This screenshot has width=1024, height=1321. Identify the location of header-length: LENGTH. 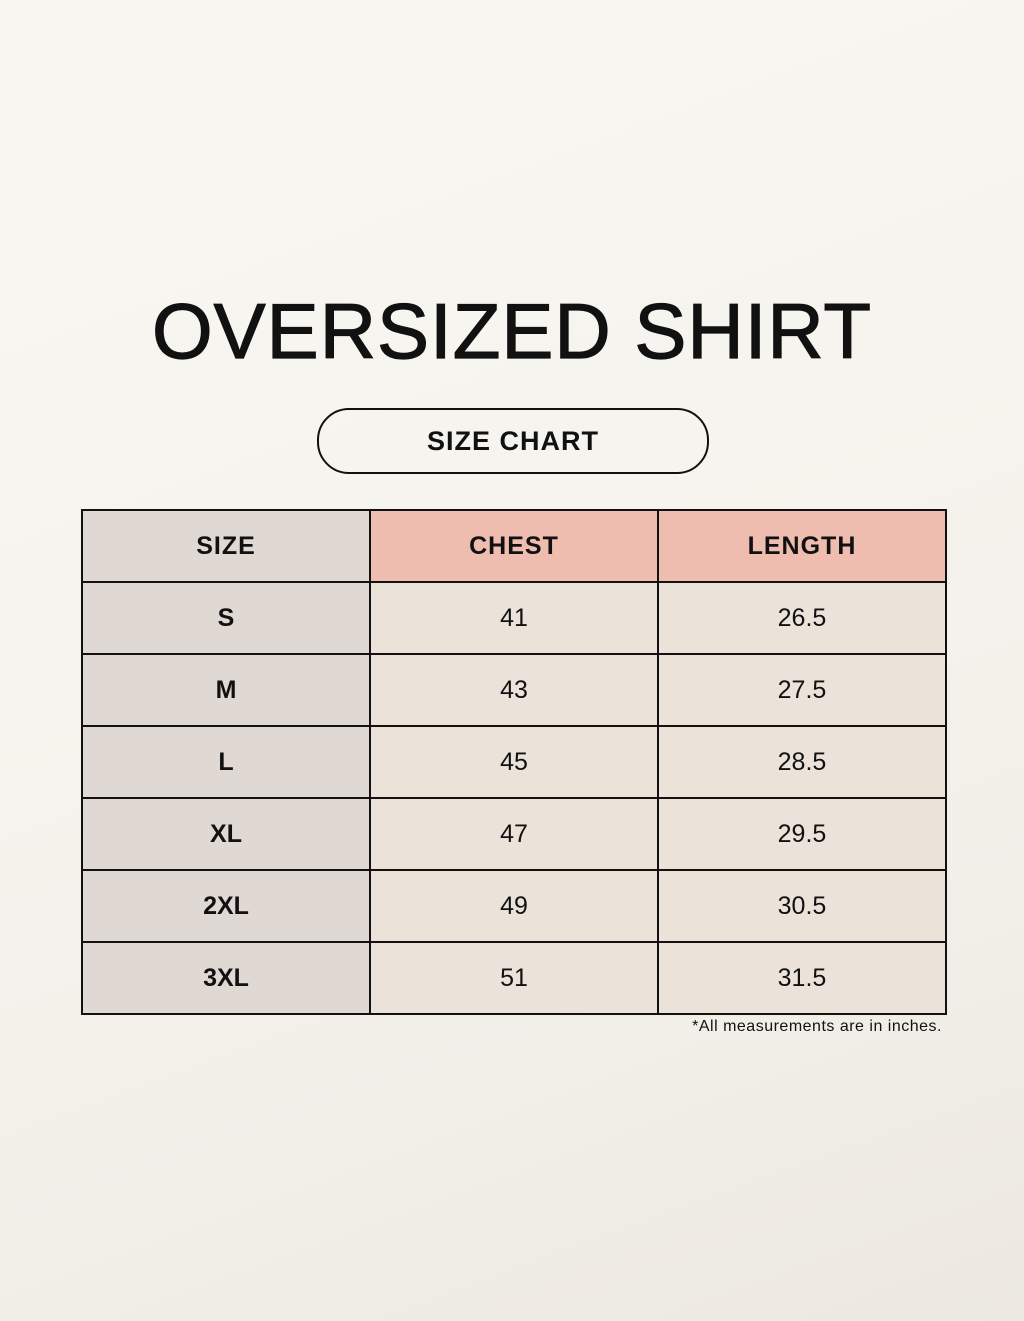
(802, 546).